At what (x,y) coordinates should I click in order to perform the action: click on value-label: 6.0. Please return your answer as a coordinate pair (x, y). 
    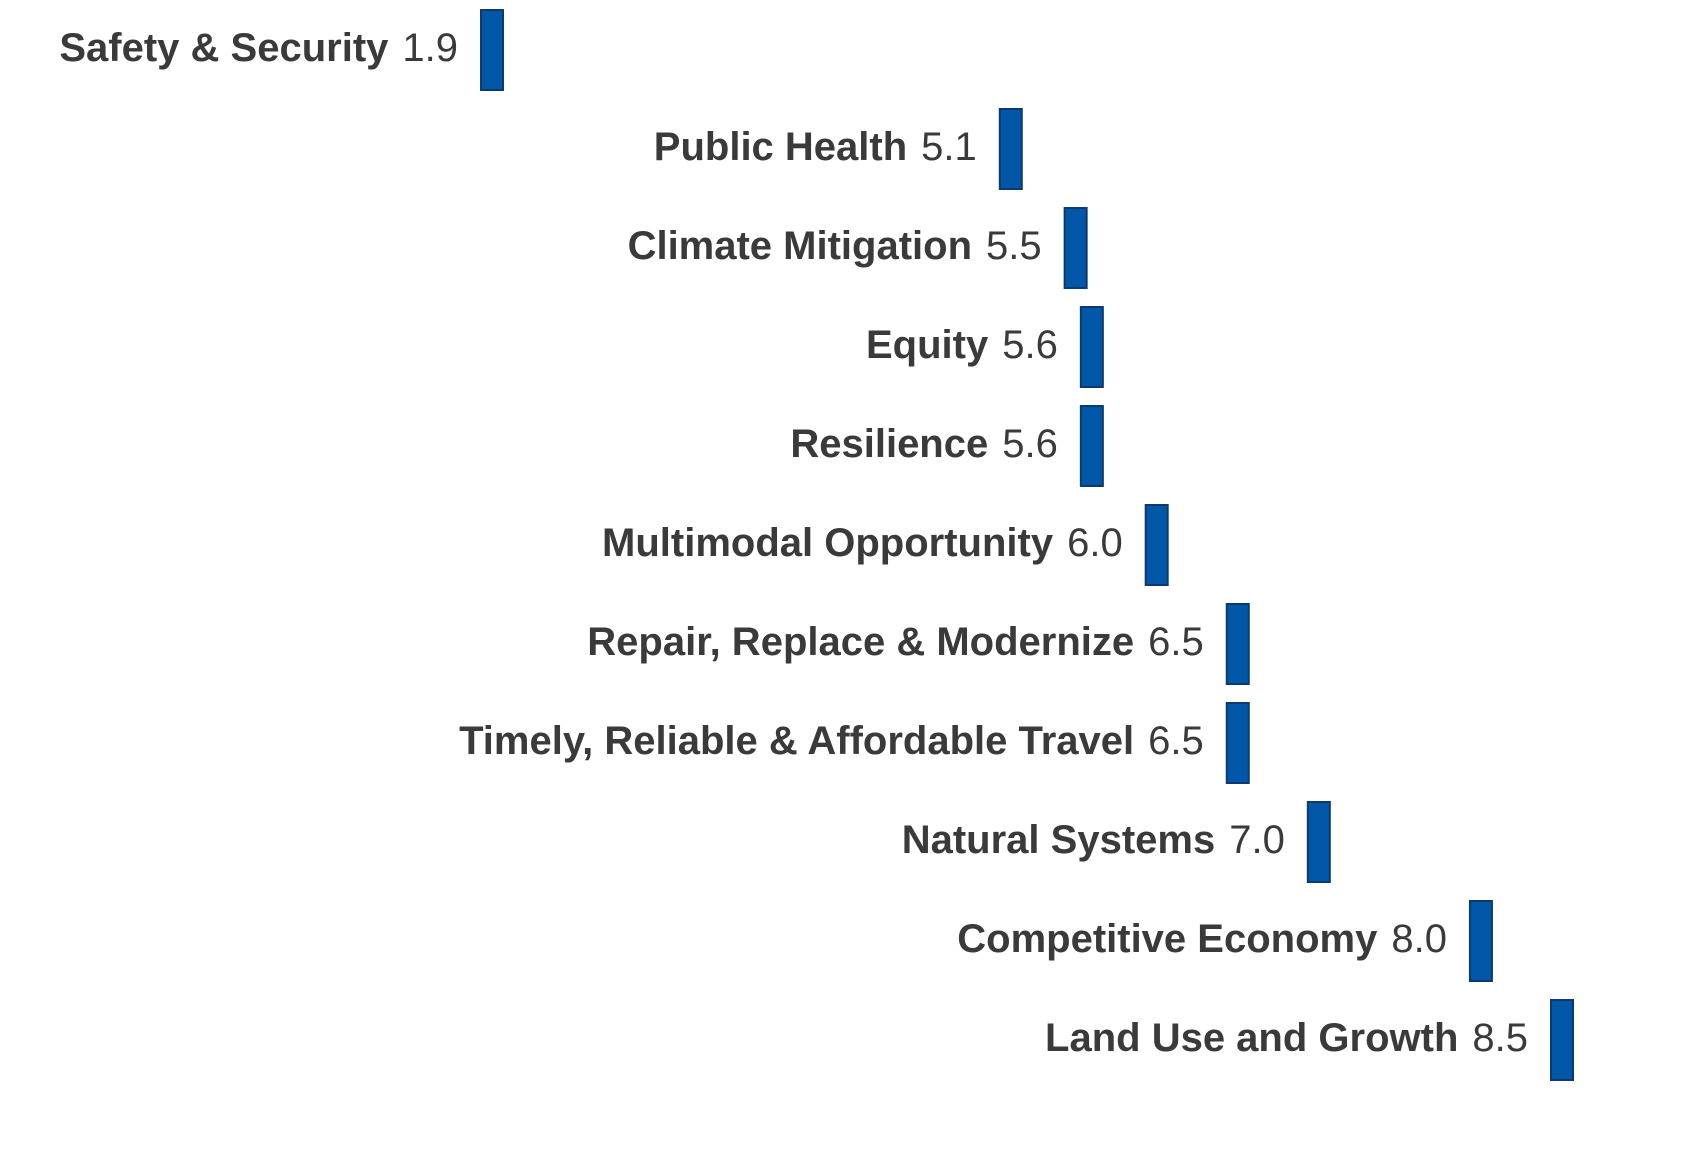
    Looking at the image, I should click on (1095, 543).